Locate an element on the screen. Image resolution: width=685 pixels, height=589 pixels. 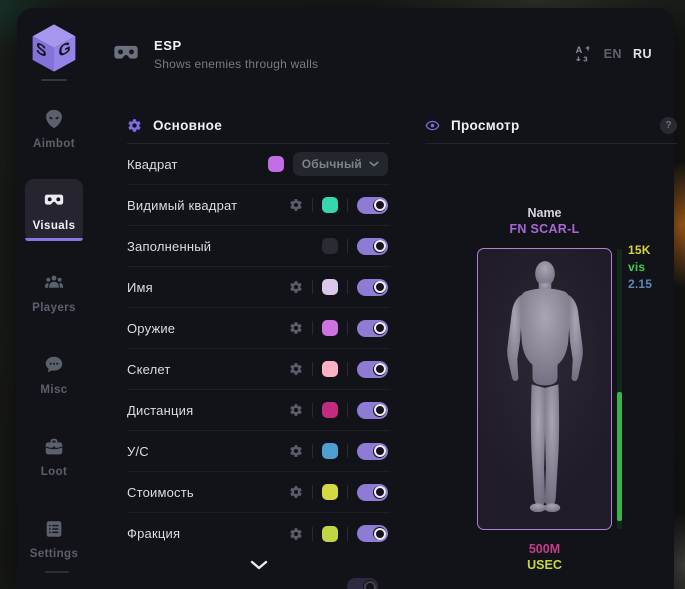
setting-row: Фракция is located at coordinates (258, 533).